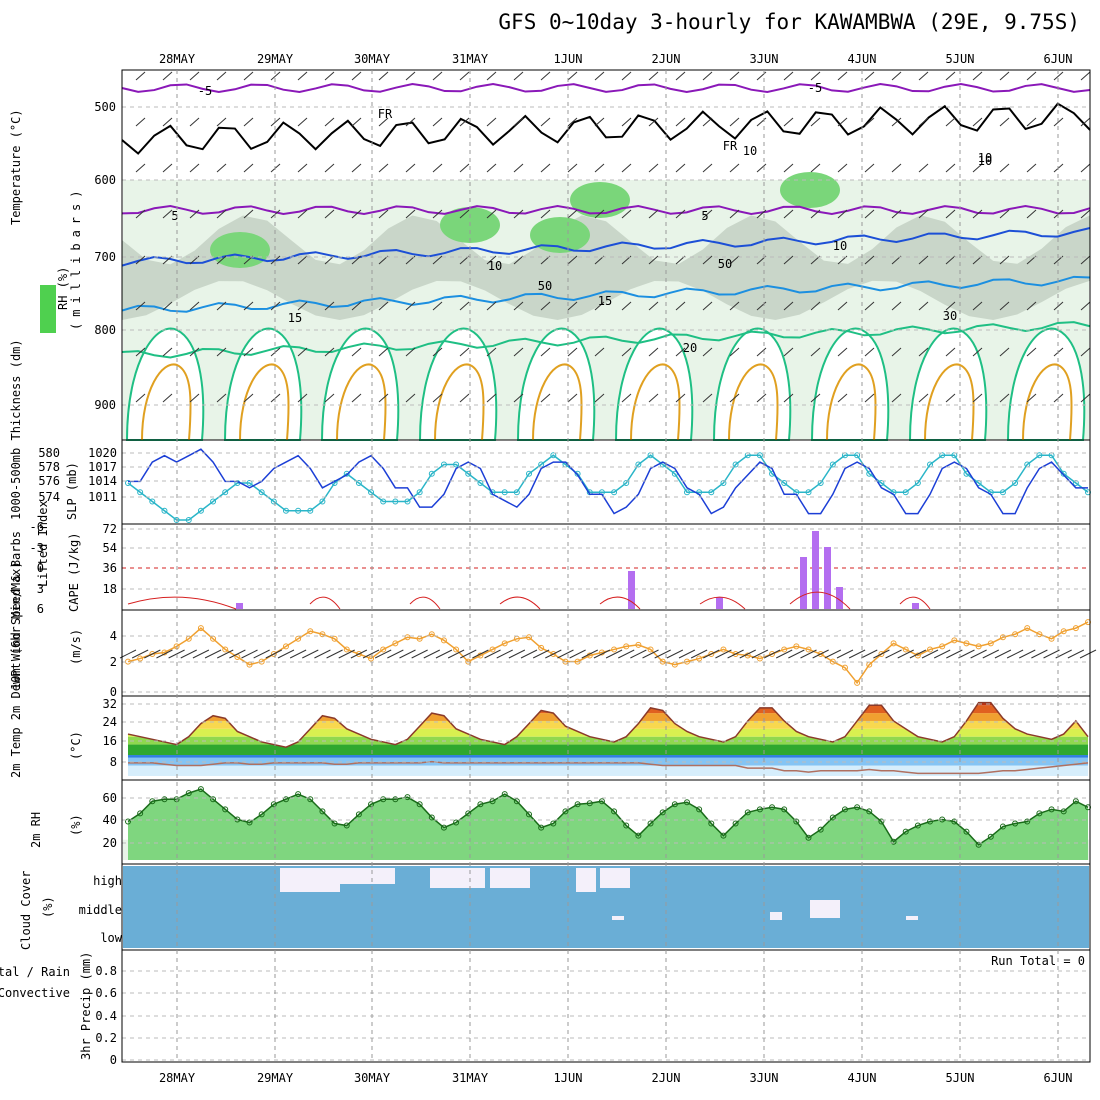 This screenshot has height=1100, width=1100. Describe the element at coordinates (764, 1078) in the screenshot. I see `time-label-bottom: 3JUN` at that location.